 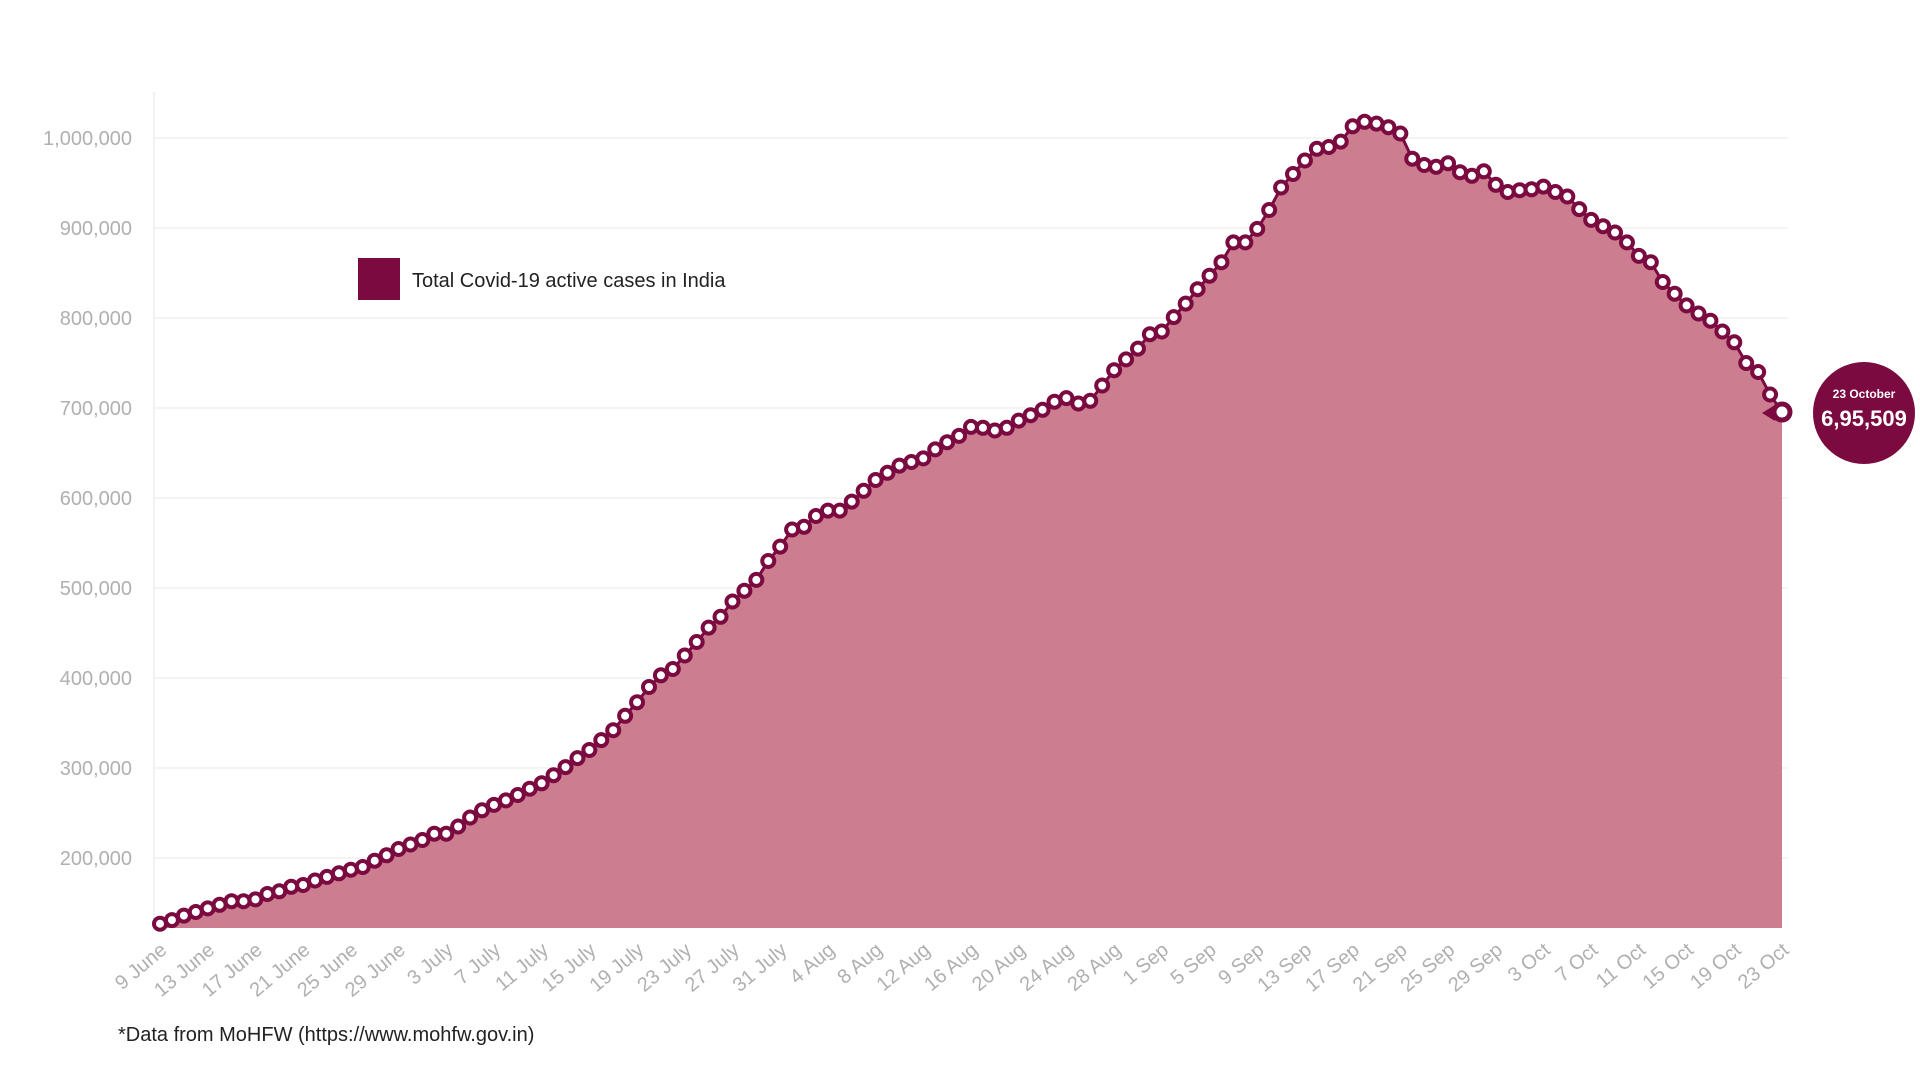 I want to click on x-tick-label: 3 July, so click(x=430, y=964).